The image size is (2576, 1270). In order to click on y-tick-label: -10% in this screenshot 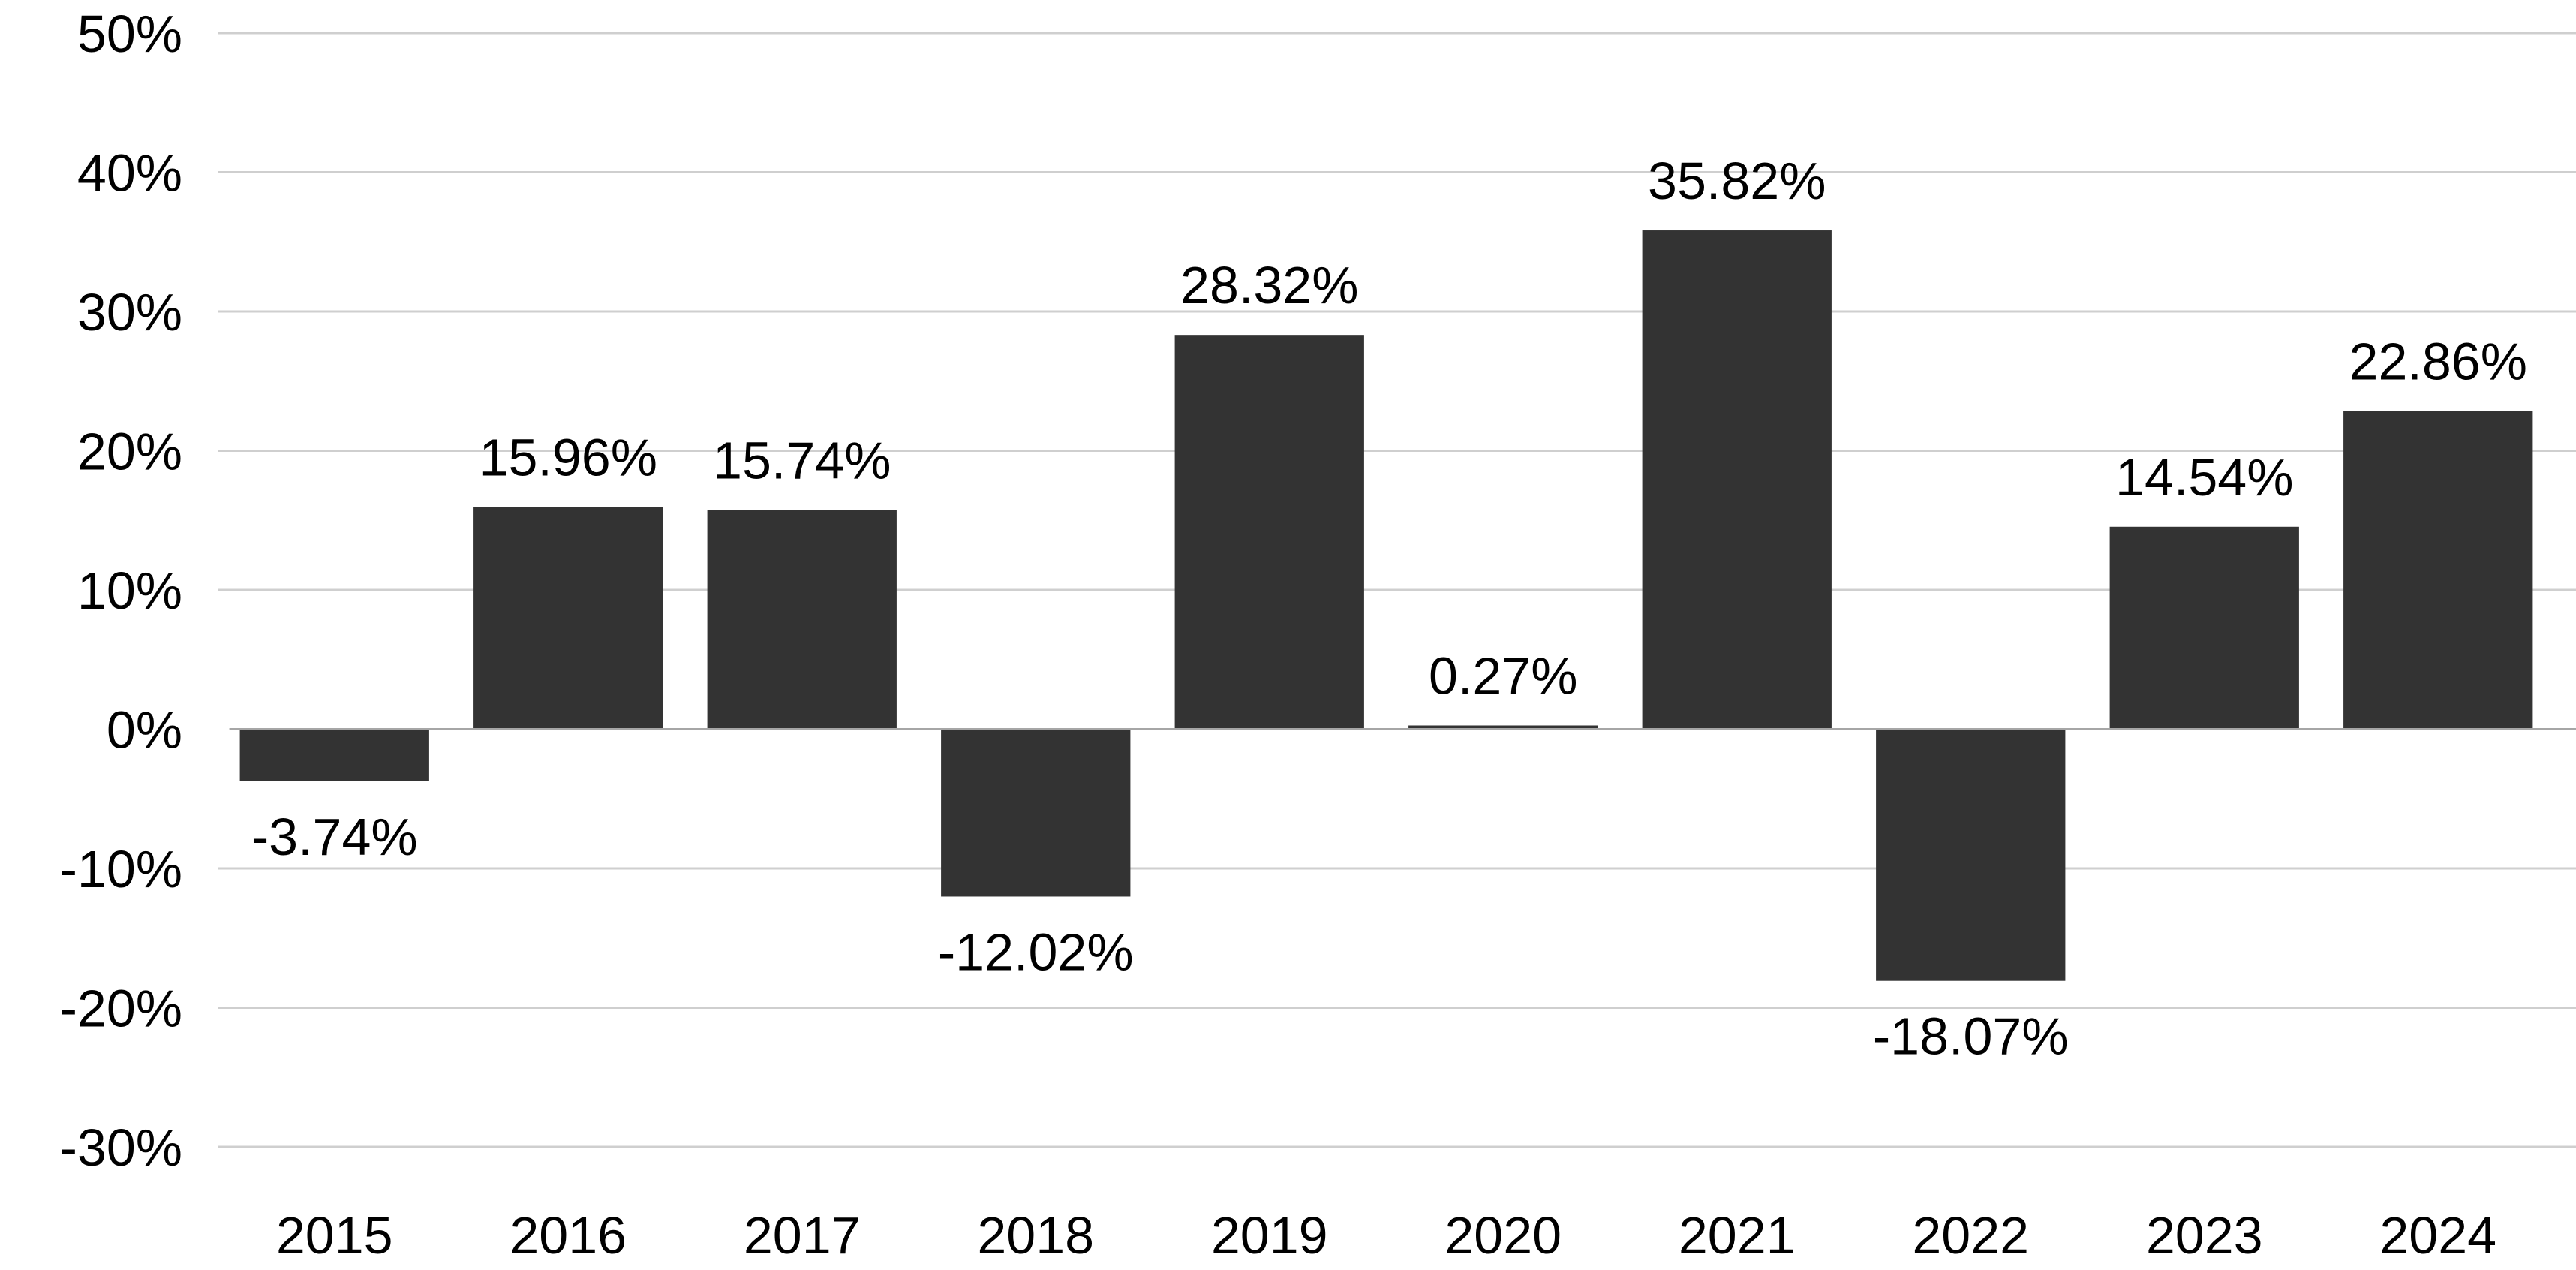, I will do `click(121, 869)`.